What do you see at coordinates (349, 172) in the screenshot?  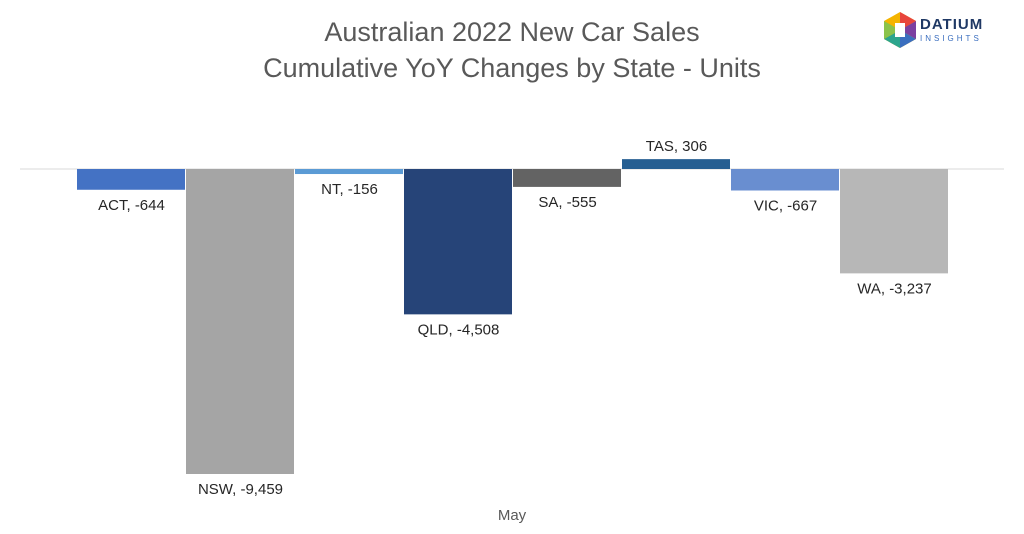 I see `bar-nt` at bounding box center [349, 172].